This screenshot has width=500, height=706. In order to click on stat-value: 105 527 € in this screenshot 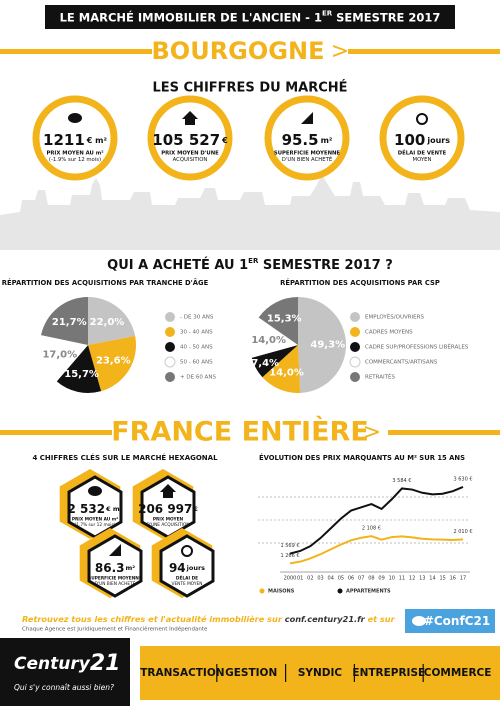, I will do `click(190, 140)`.